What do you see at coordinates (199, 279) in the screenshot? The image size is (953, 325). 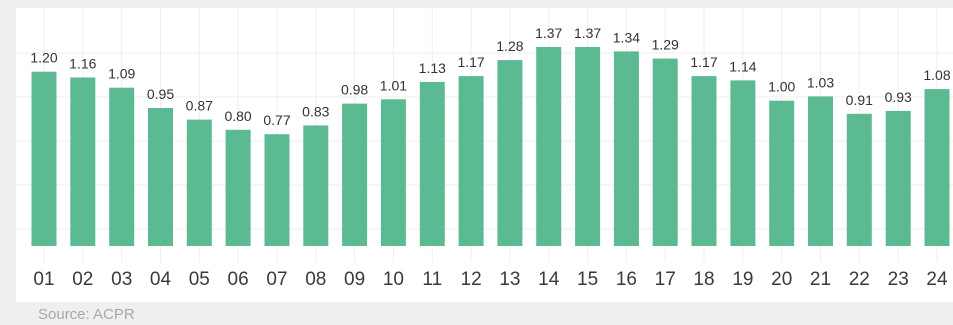 I see `x-tick-label-05: 05` at bounding box center [199, 279].